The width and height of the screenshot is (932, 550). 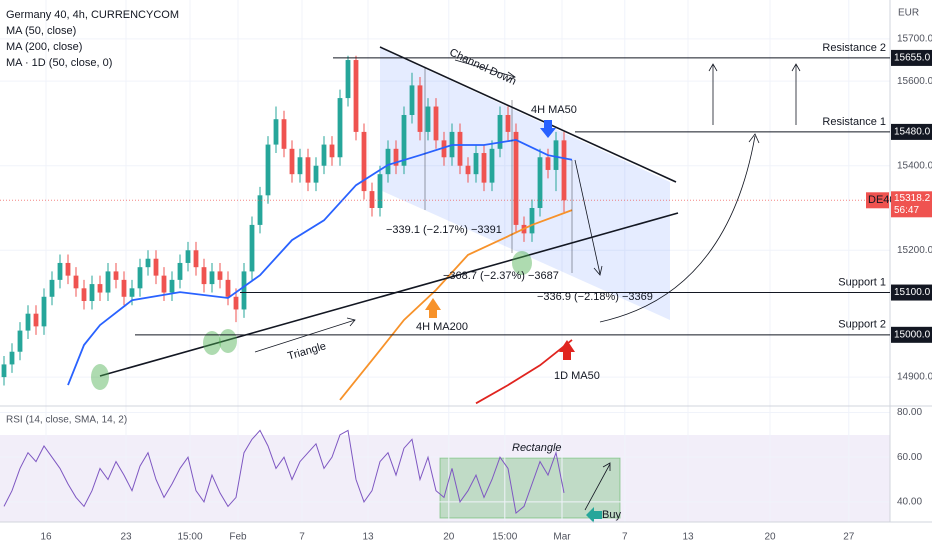 What do you see at coordinates (908, 13) in the screenshot?
I see `currency: EUR` at bounding box center [908, 13].